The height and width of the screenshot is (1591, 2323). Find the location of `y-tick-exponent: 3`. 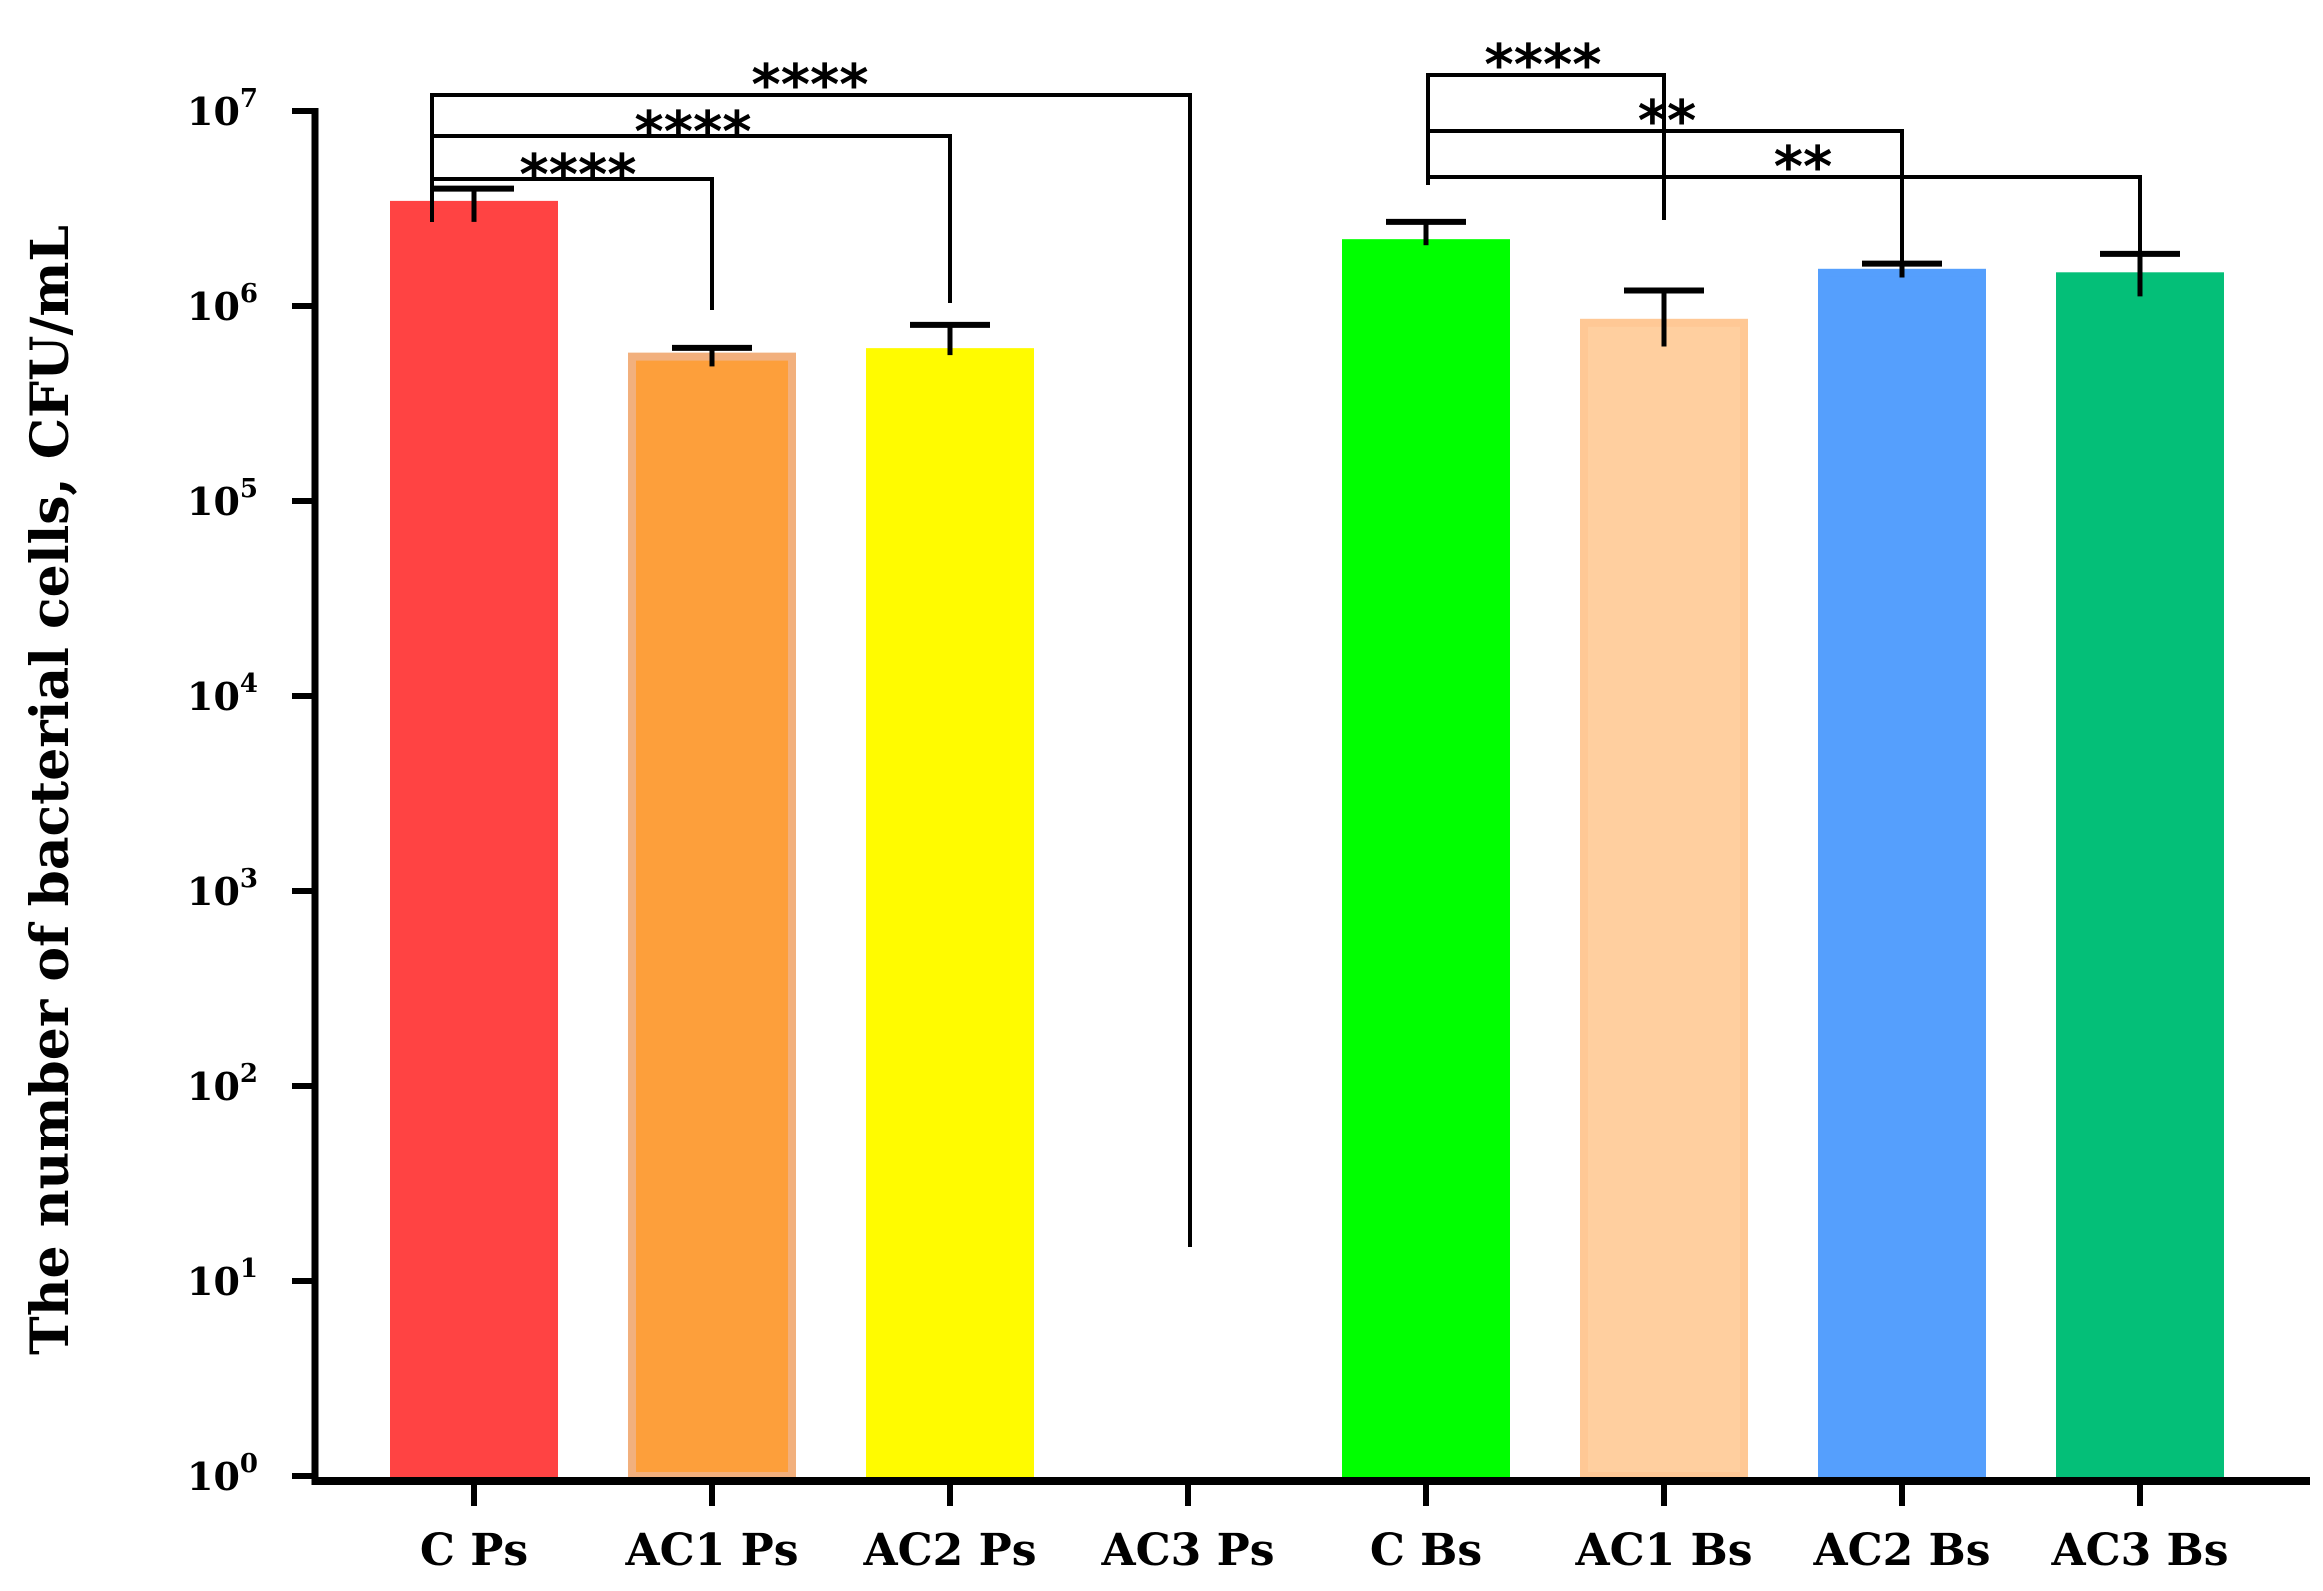

y-tick-exponent: 3 is located at coordinates (249, 879).